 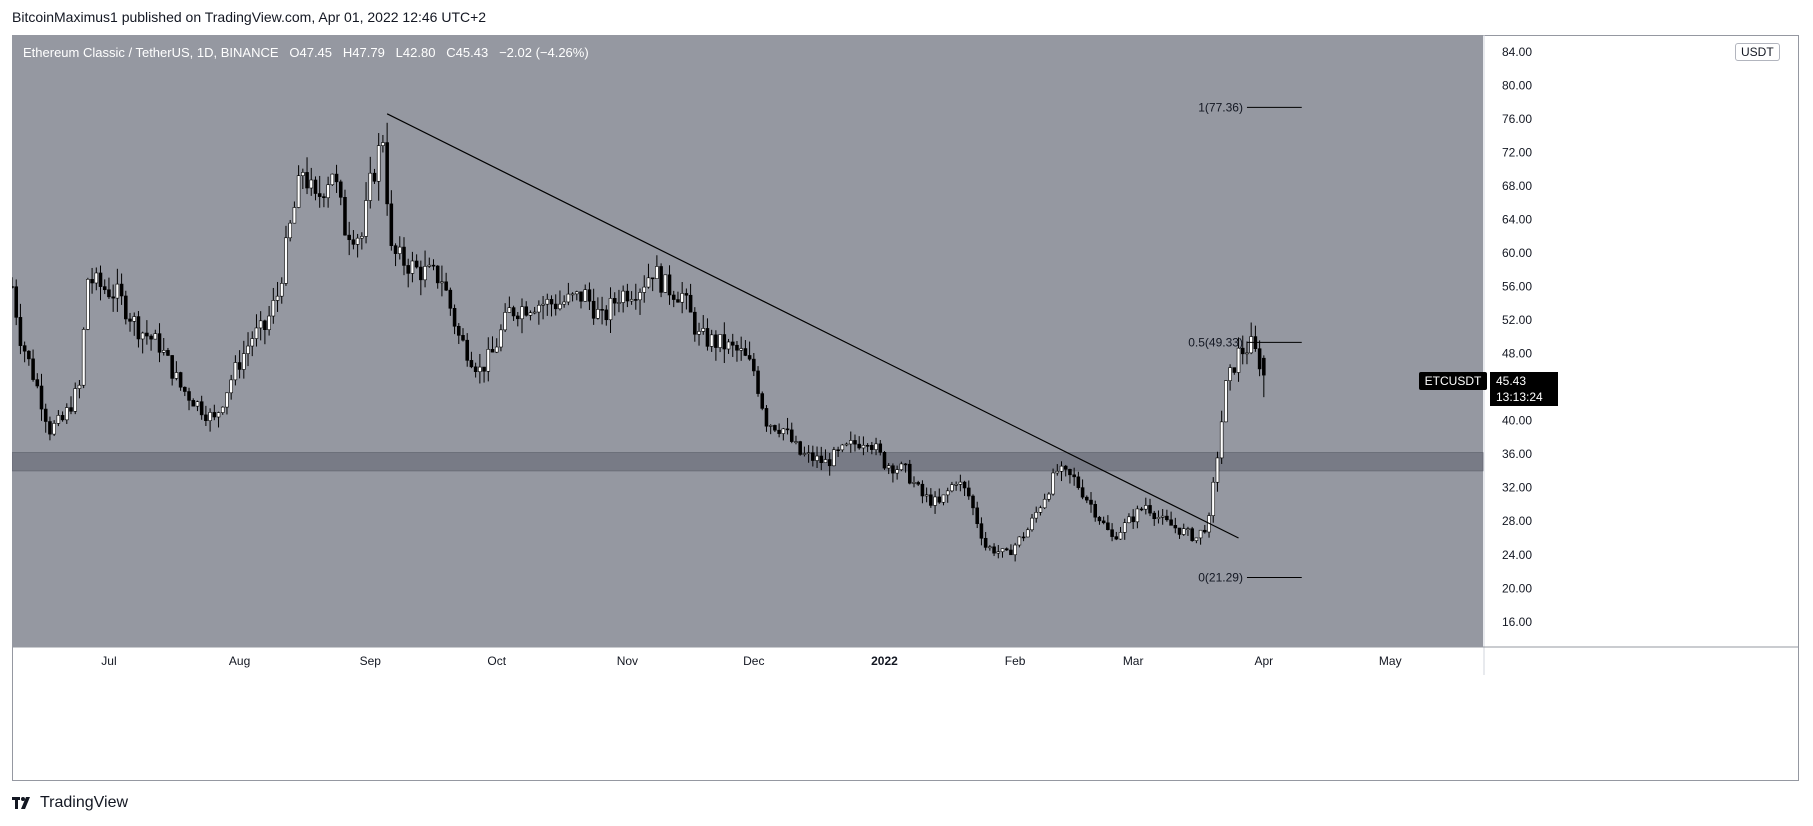 What do you see at coordinates (1757, 52) in the screenshot?
I see `currency-badge: USDT` at bounding box center [1757, 52].